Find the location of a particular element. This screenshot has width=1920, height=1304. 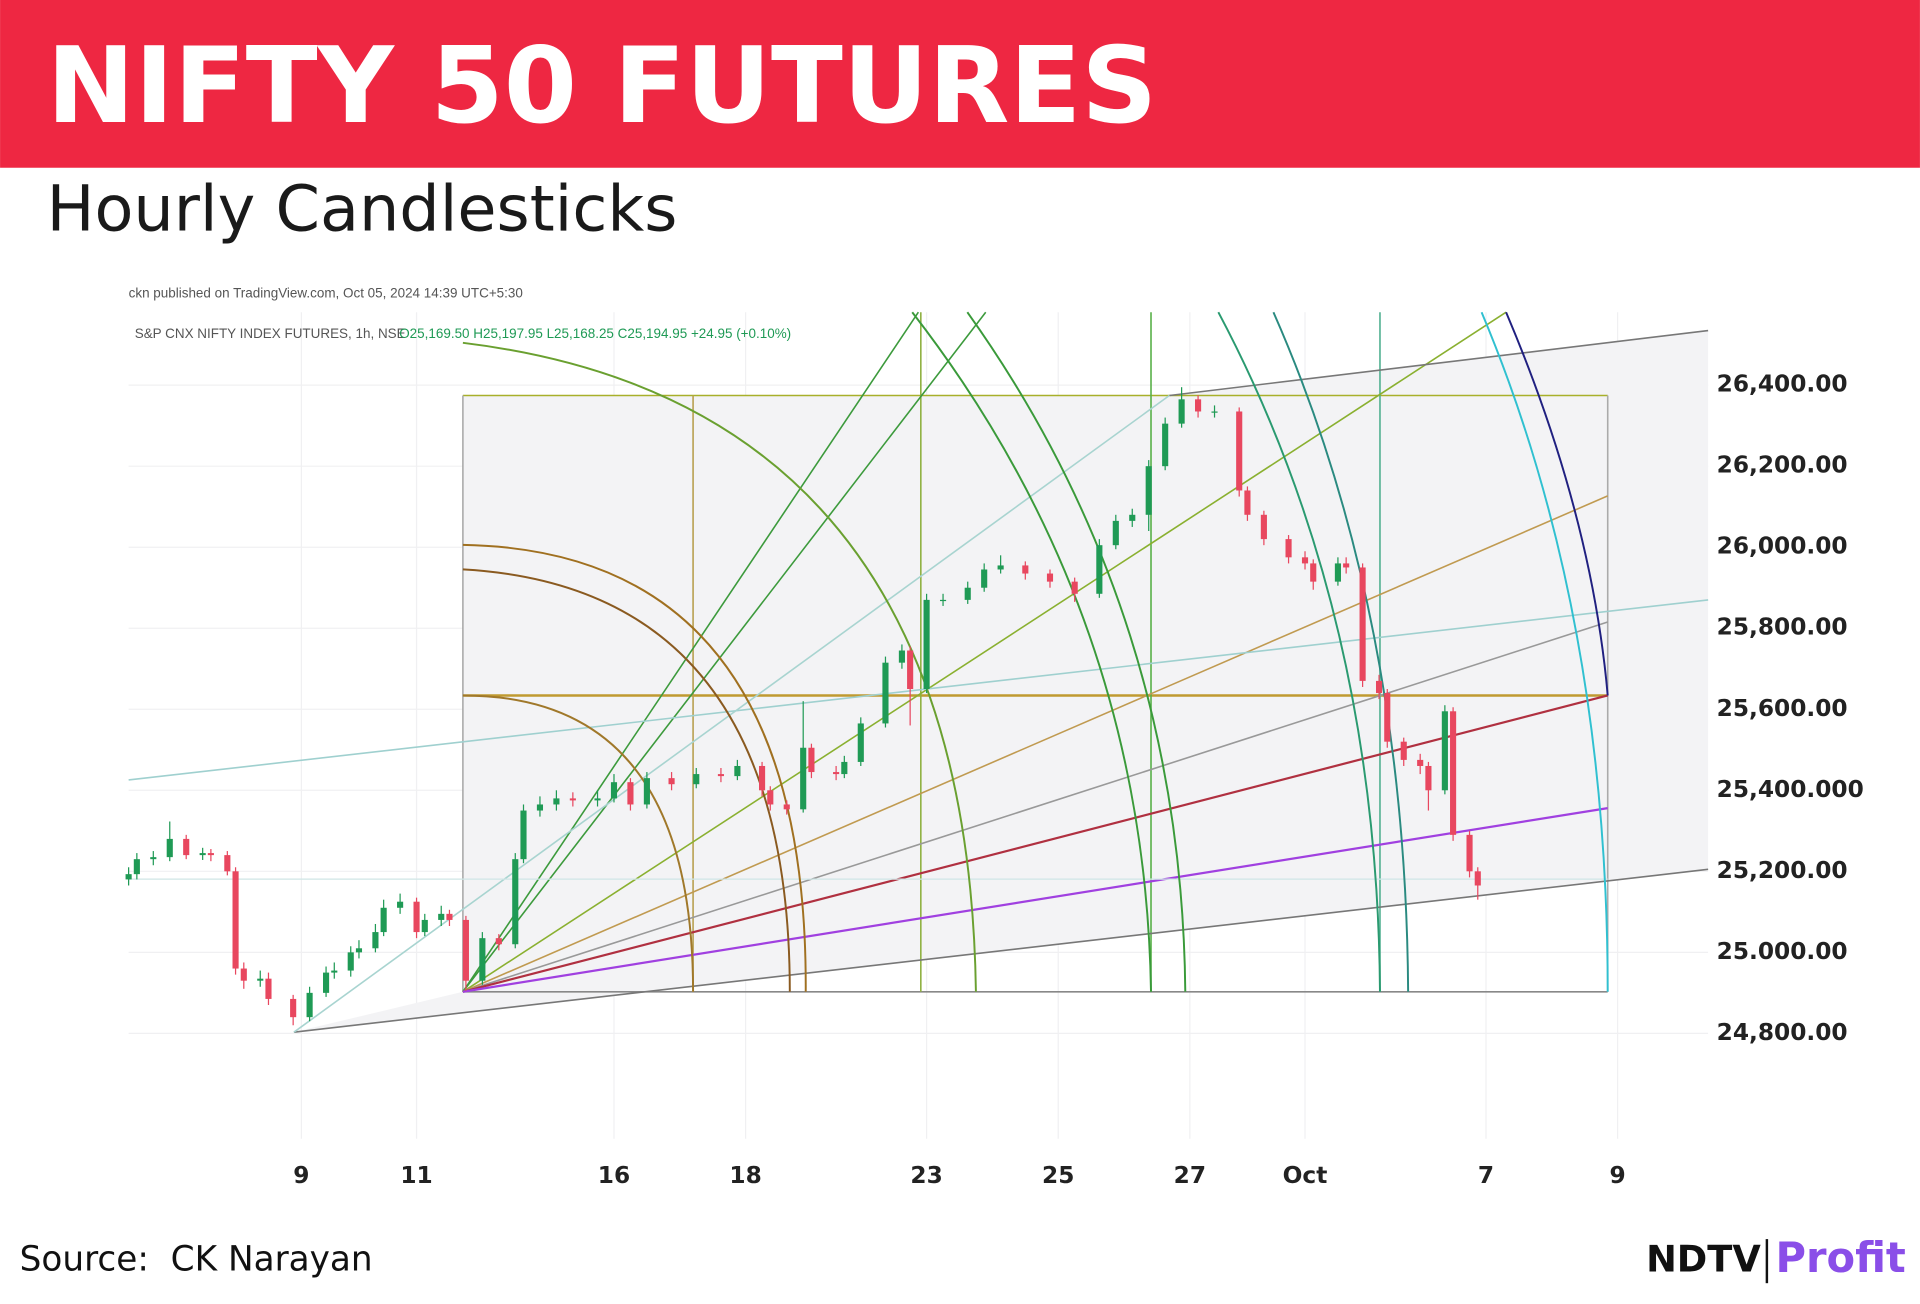

y-tick-label: 25,800.00 is located at coordinates (1782, 627).